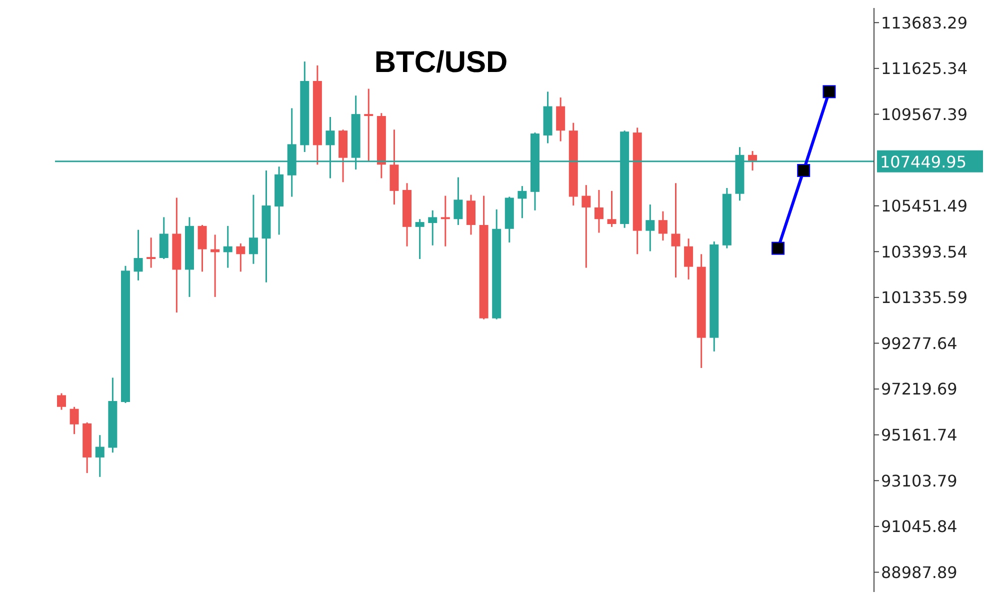 The image size is (1000, 600). I want to click on y-tick-label: 105451.49, so click(924, 206).